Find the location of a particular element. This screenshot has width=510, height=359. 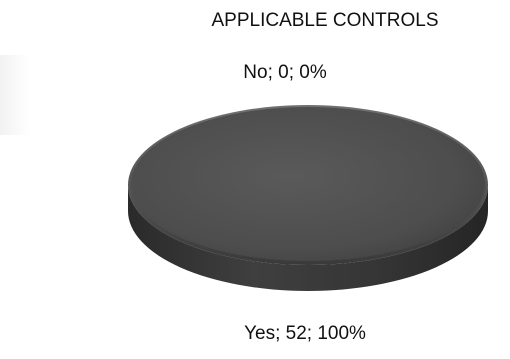

chart-title-container: APPLICABLE CONTROLS is located at coordinates (320, 20).